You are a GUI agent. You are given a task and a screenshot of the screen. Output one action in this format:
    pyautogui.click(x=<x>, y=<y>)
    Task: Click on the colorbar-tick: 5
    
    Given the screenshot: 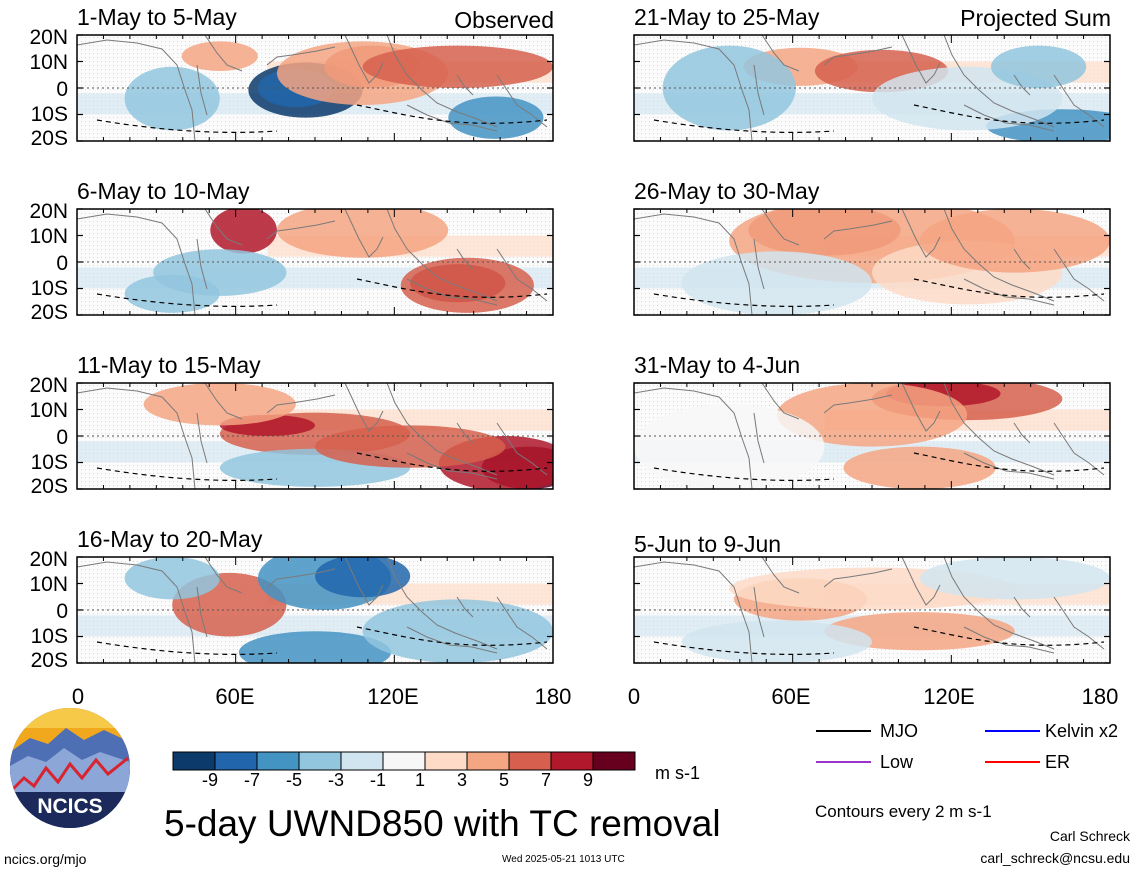 What is the action you would take?
    pyautogui.click(x=503, y=780)
    